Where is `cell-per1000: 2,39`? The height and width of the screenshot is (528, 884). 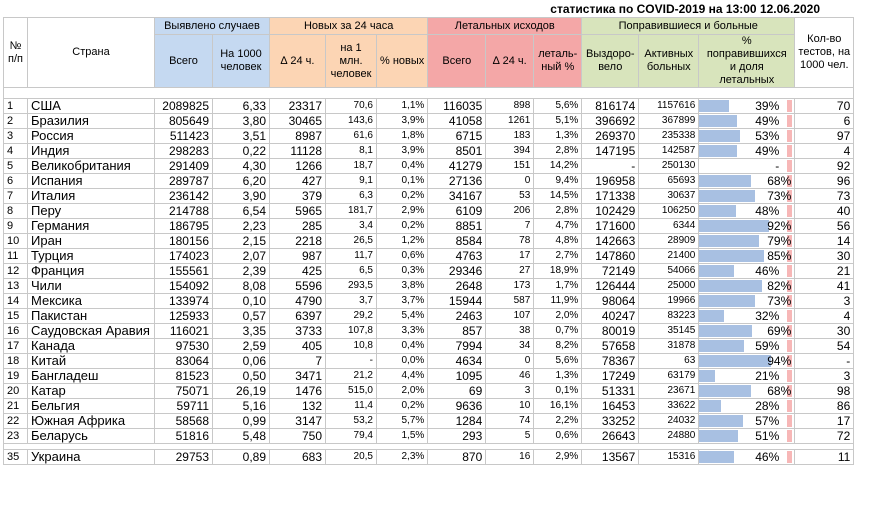 cell-per1000: 2,39 is located at coordinates (241, 271).